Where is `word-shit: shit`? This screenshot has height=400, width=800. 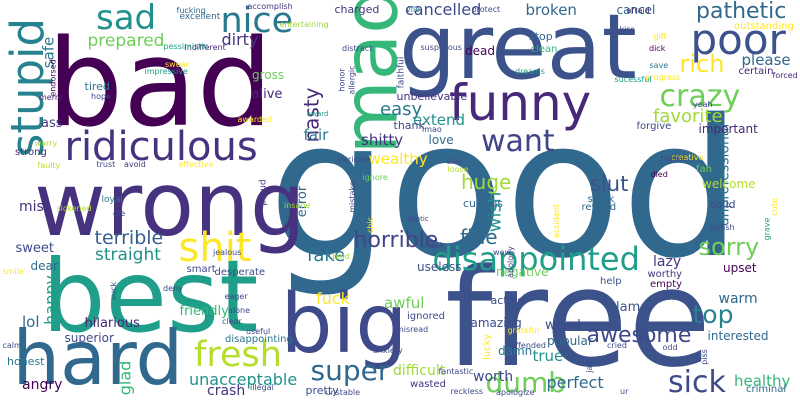 word-shit: shit is located at coordinates (215, 248).